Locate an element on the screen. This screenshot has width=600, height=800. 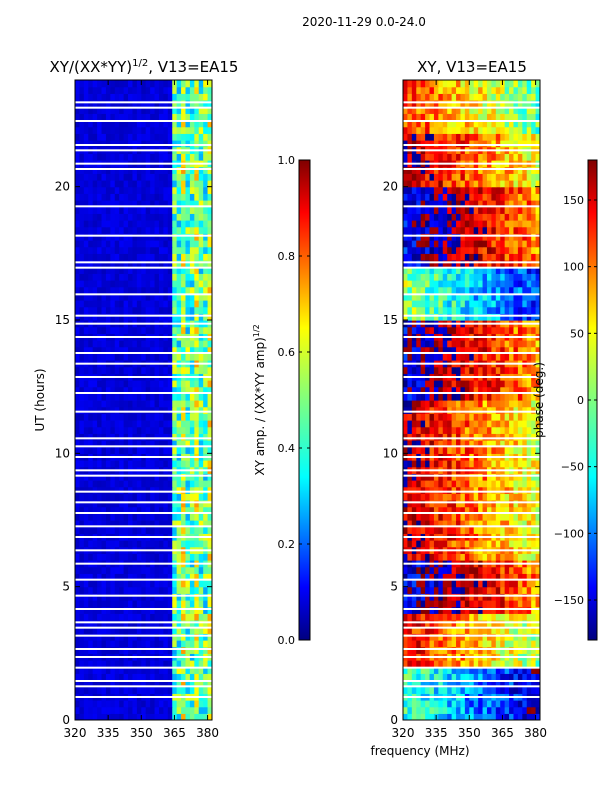
blank-row is located at coordinates (143, 438).